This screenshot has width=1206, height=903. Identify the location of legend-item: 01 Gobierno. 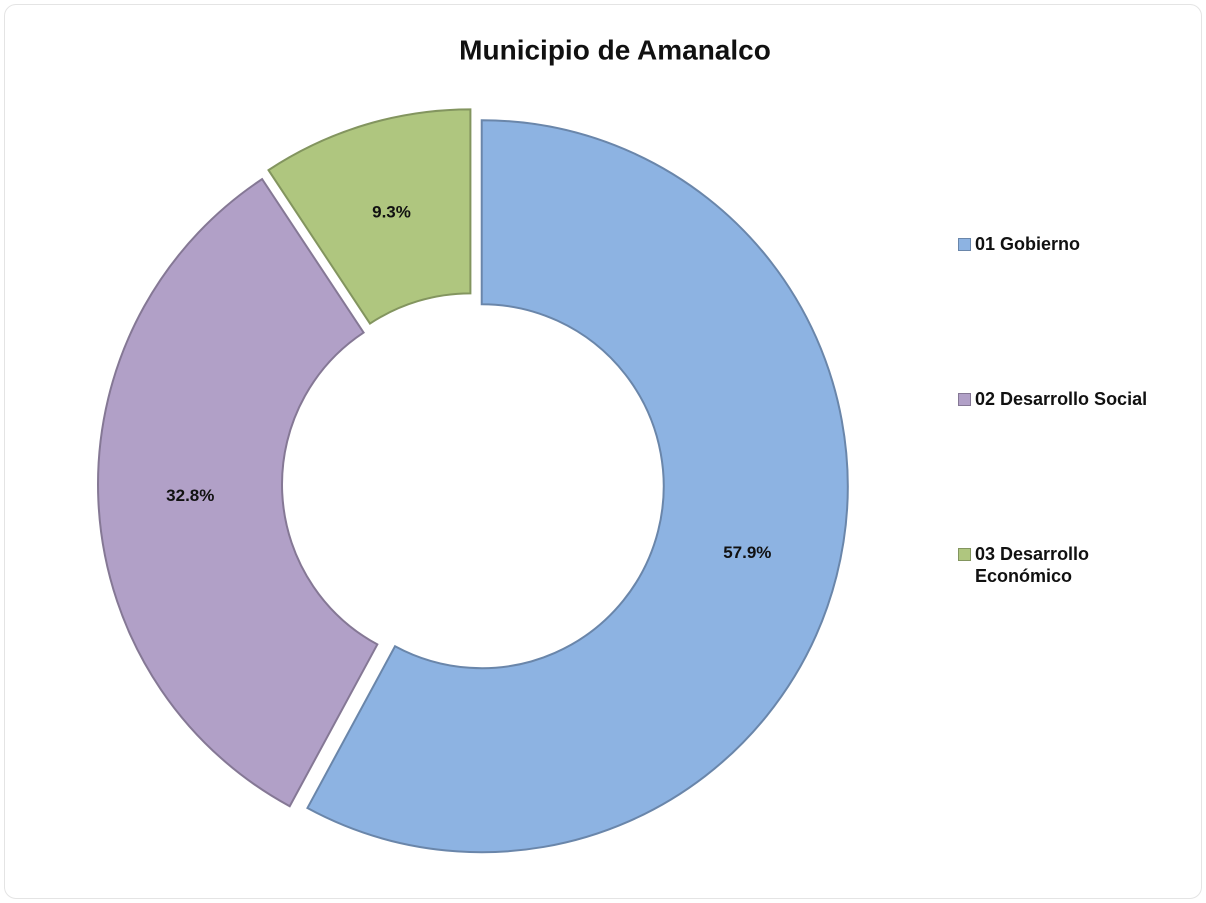
(1078, 244).